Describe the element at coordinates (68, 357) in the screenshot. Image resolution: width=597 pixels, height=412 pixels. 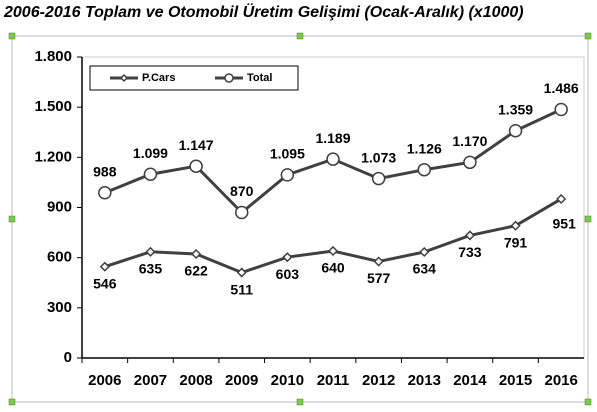
I see `y-tick-label: 0` at that location.